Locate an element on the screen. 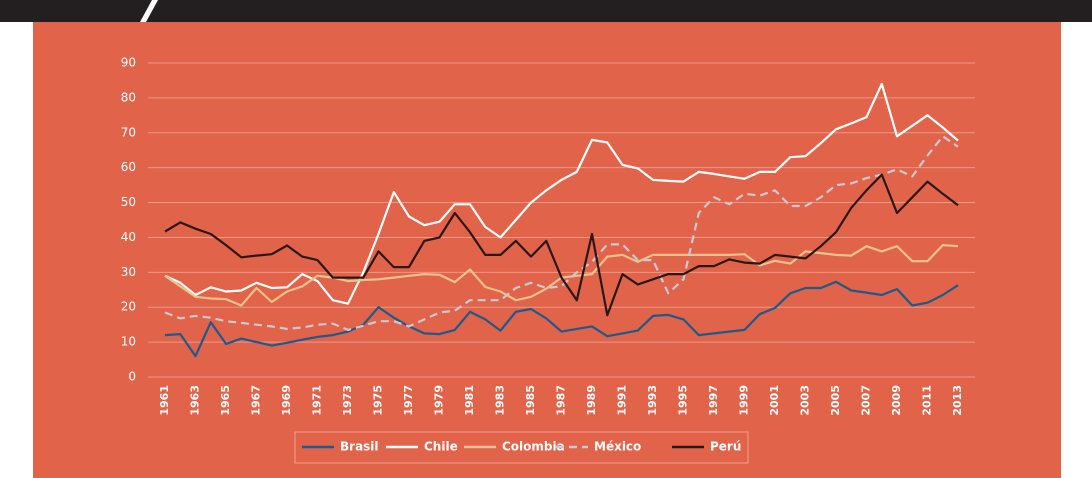 This screenshot has width=1092, height=478. y-tick-label: 40 is located at coordinates (128, 237).